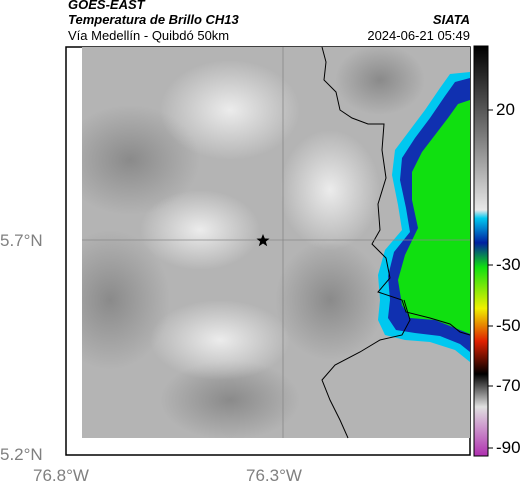 The height and width of the screenshot is (491, 526). What do you see at coordinates (508, 264) in the screenshot?
I see `cb-tick-minus30: -30` at bounding box center [508, 264].